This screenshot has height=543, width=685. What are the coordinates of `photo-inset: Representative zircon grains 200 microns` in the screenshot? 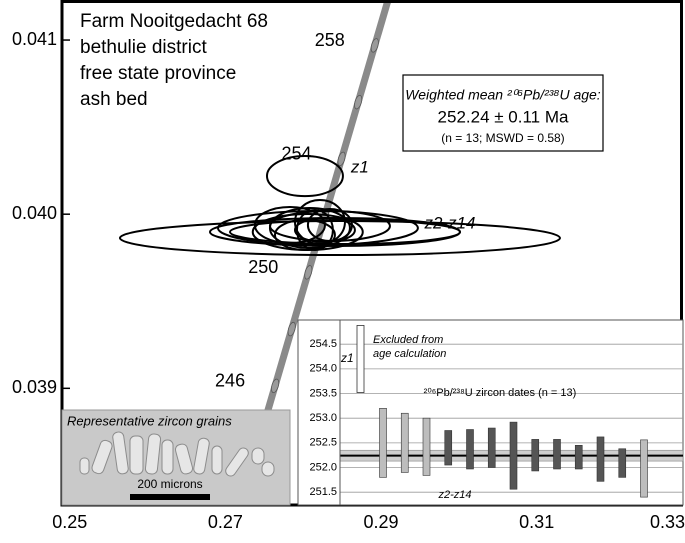 It's located at (176, 457).